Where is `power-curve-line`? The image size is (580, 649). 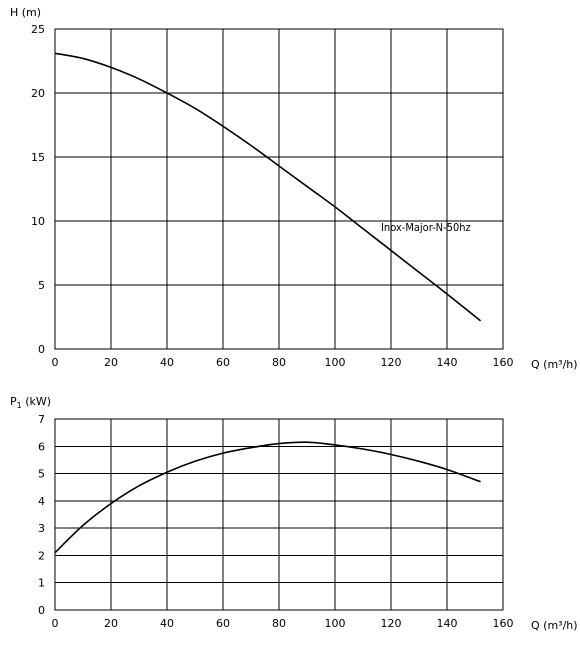
power-curve-line is located at coordinates (267, 497).